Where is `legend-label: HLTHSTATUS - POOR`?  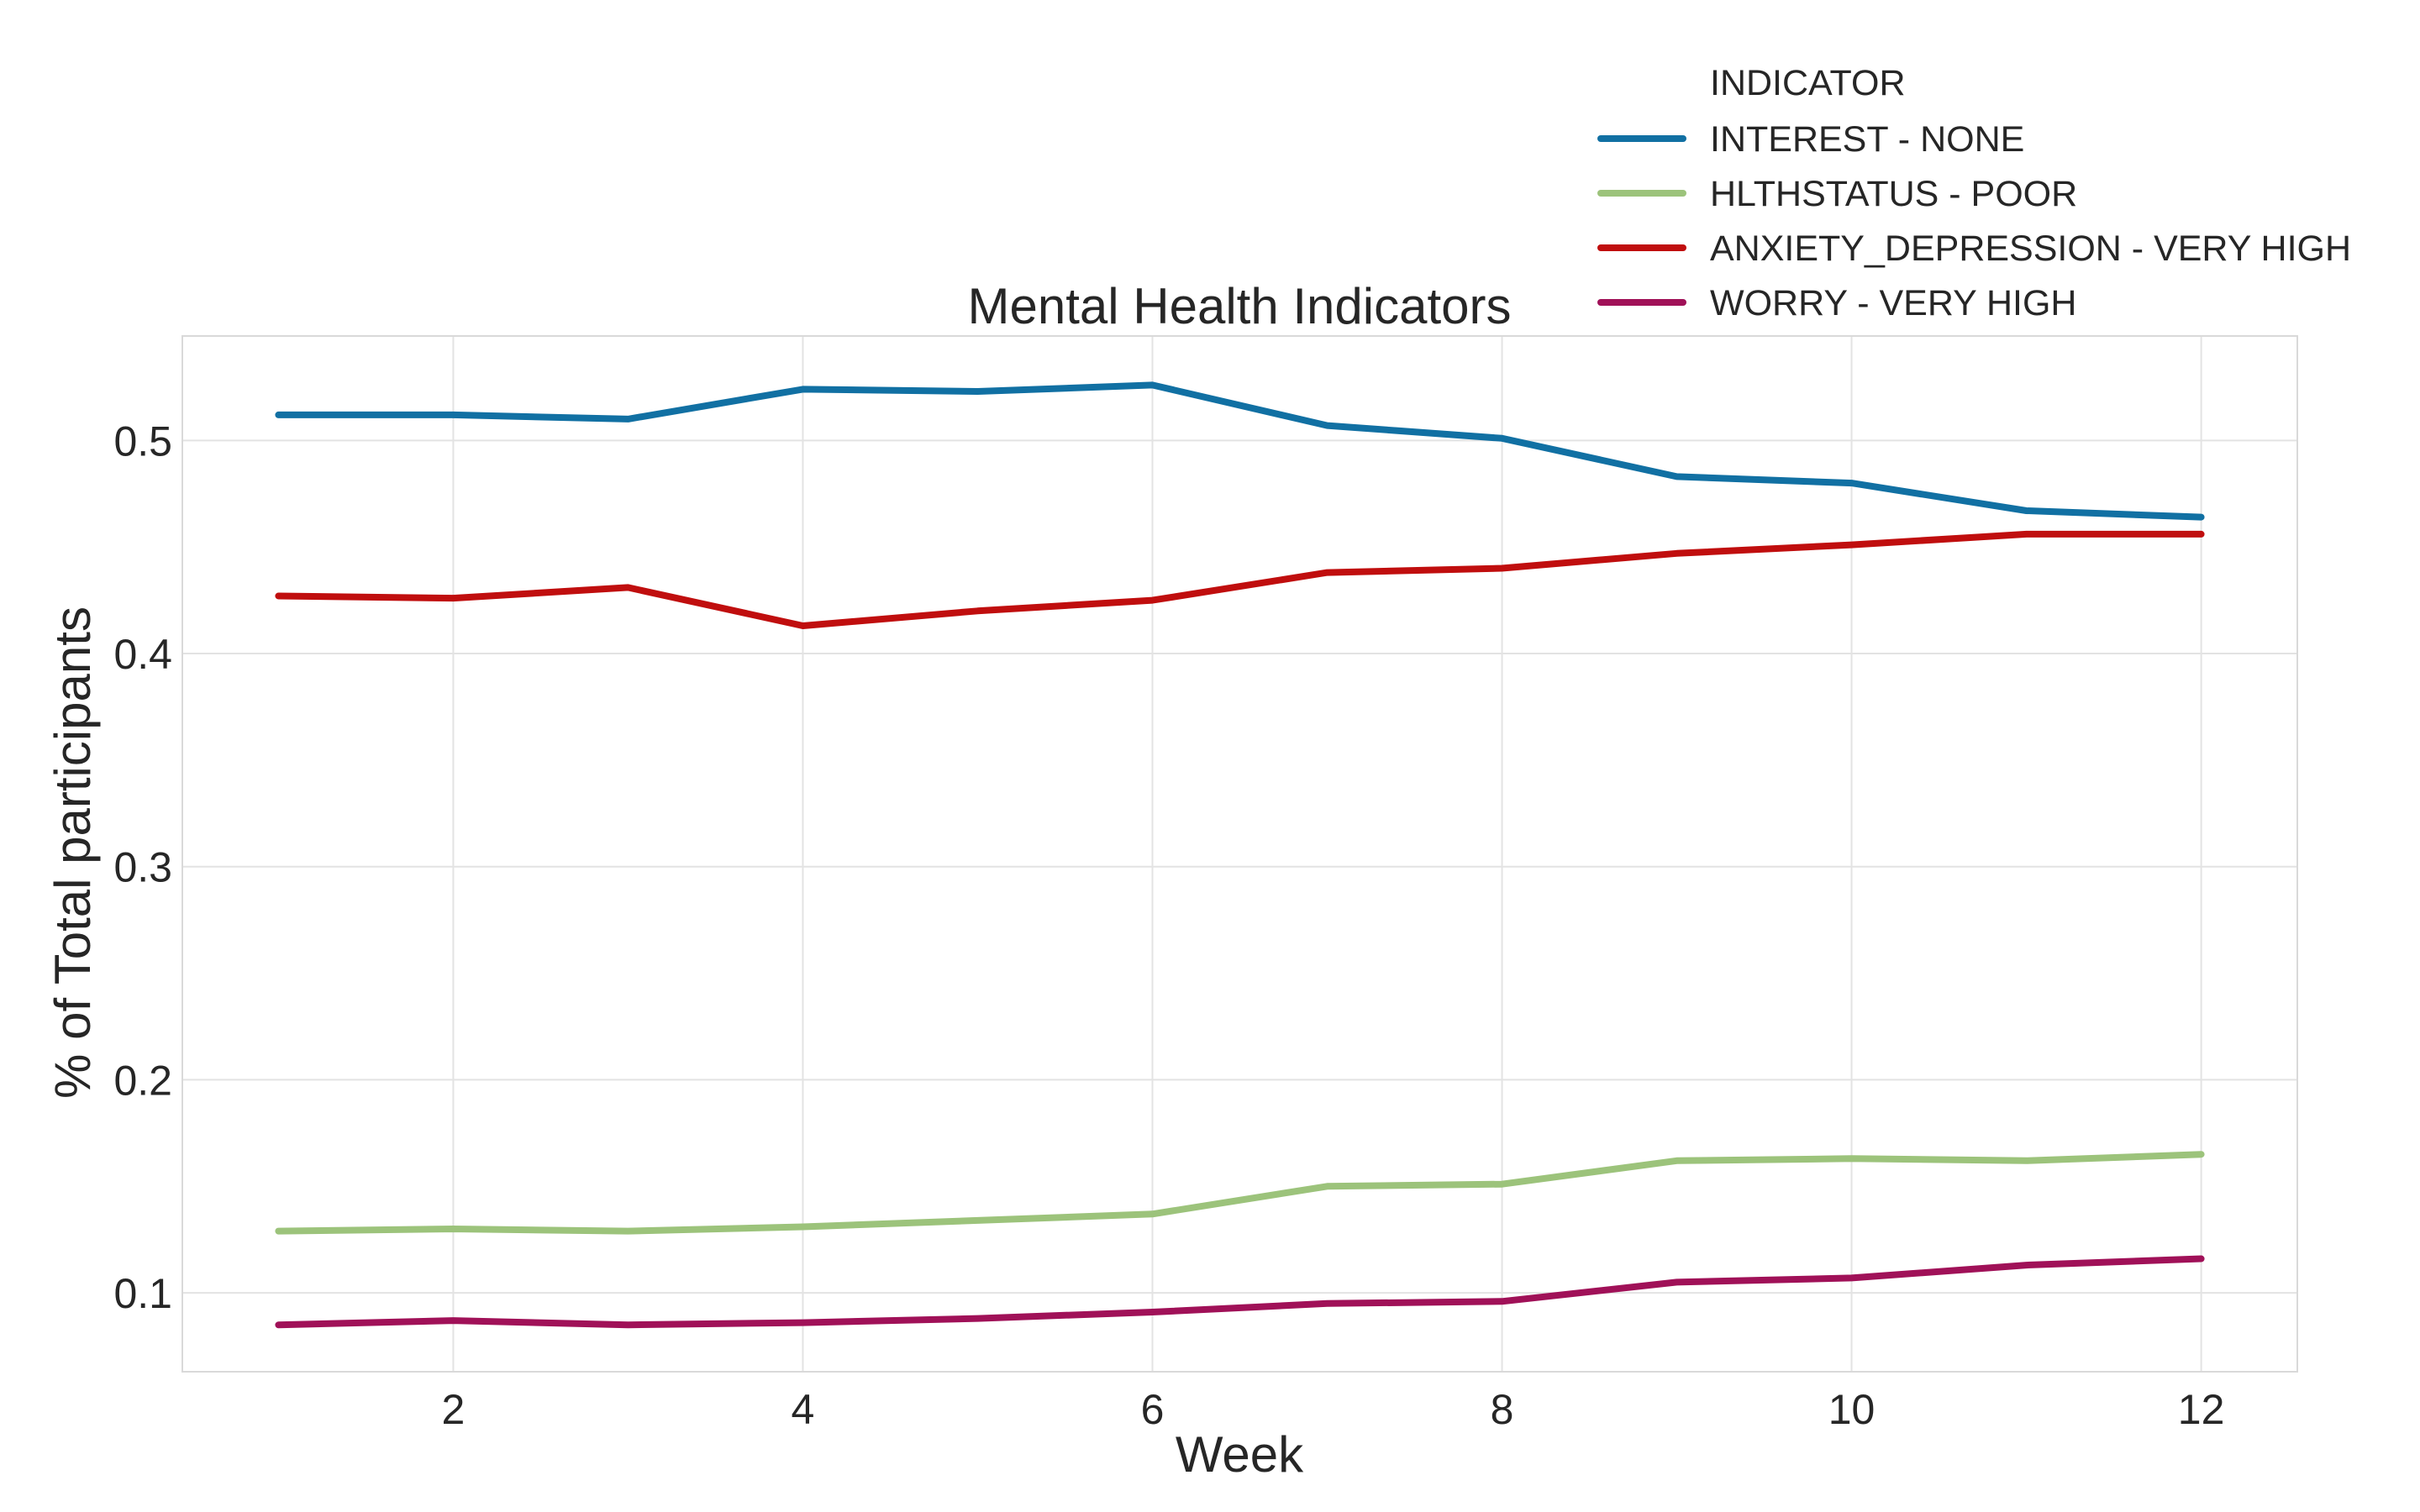
legend-label: HLTHSTATUS - POOR is located at coordinates (1893, 194).